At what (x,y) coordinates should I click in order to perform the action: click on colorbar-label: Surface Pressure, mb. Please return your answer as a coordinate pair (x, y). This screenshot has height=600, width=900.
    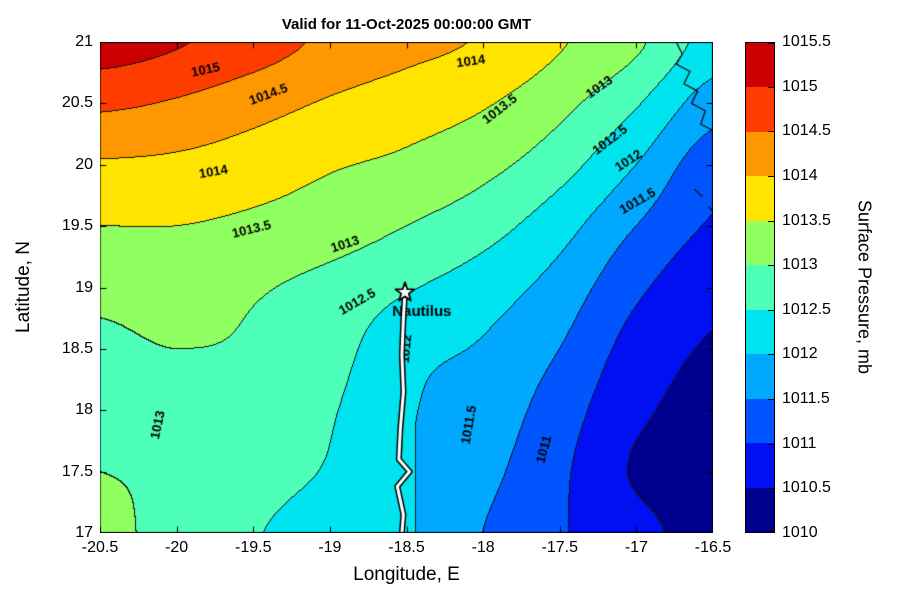
    Looking at the image, I should click on (864, 287).